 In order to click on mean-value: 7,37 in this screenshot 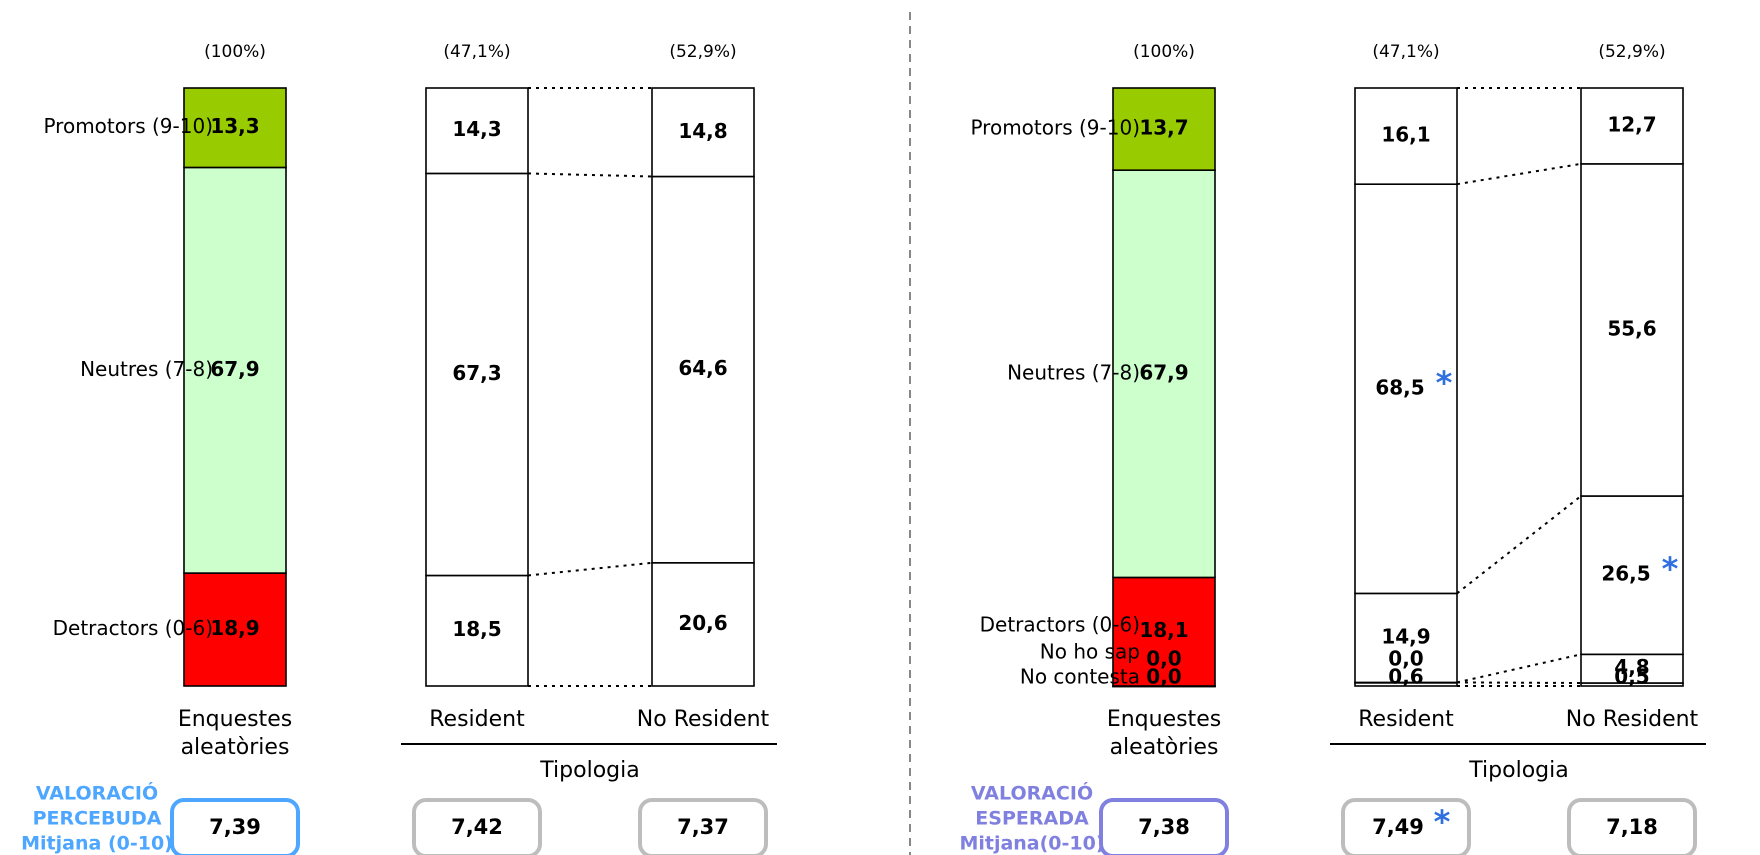, I will do `click(703, 827)`.